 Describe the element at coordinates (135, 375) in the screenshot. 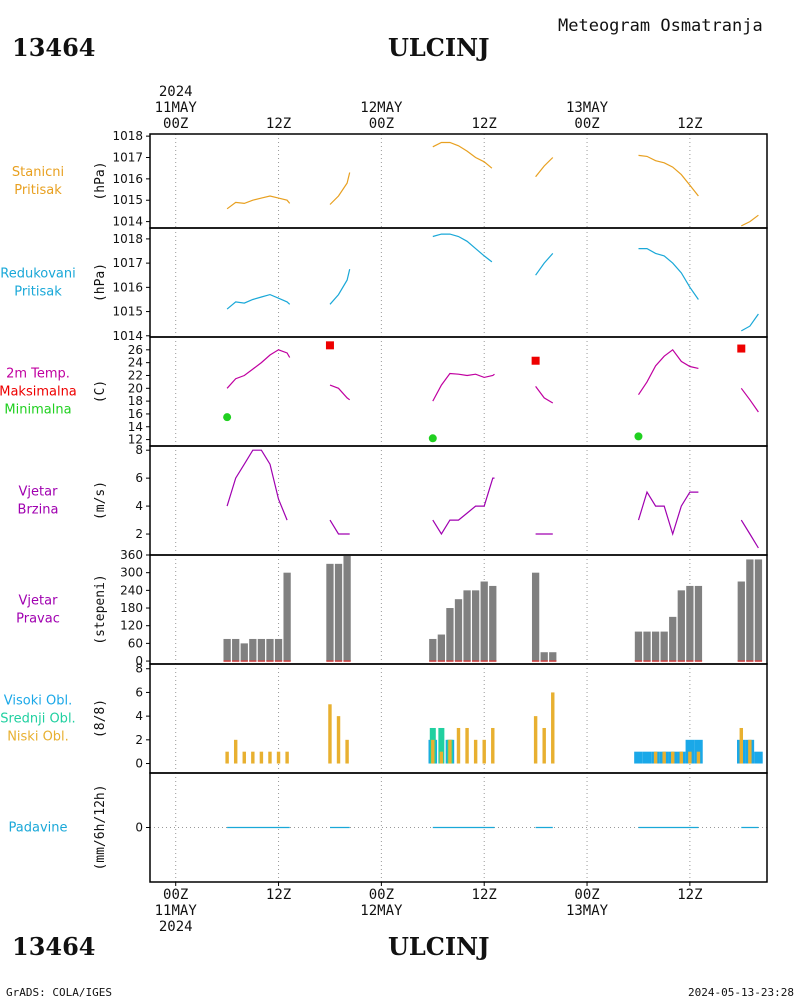

I see `y-tick-label: 22` at that location.